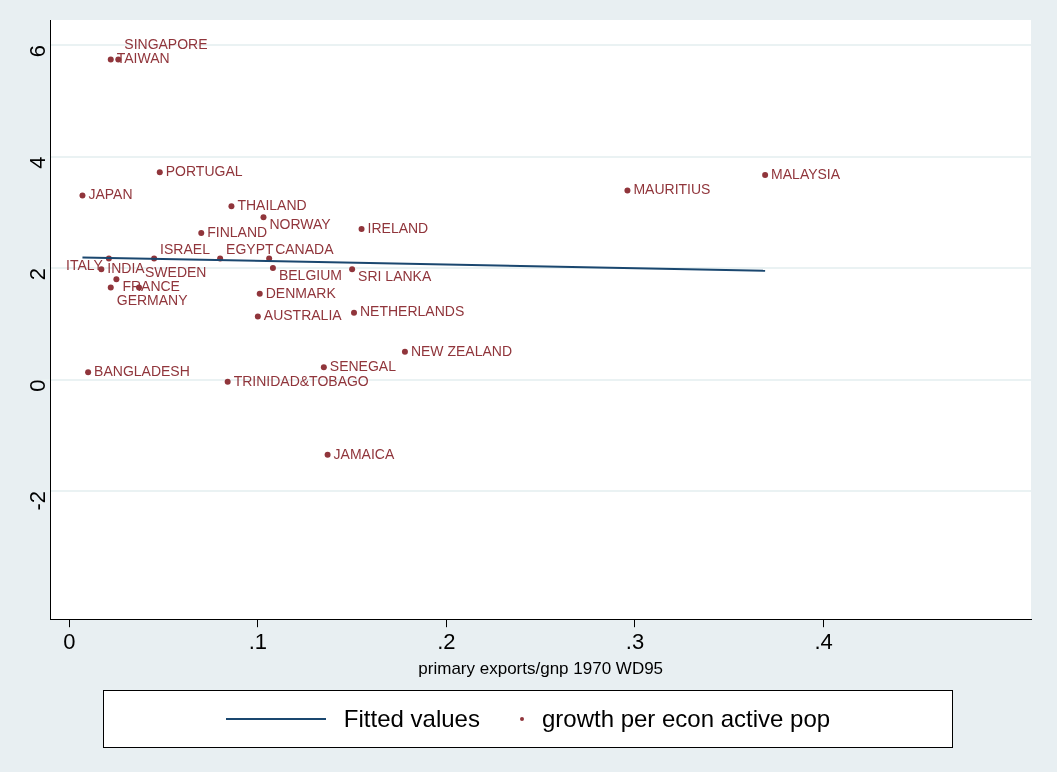 The image size is (1057, 772). I want to click on data-label: IRELAND, so click(398, 227).